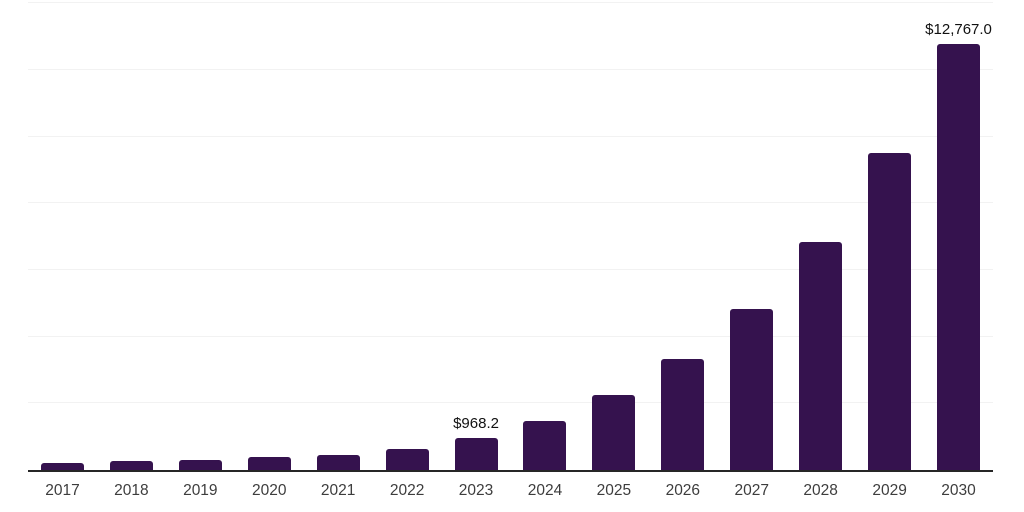 The width and height of the screenshot is (1024, 512). I want to click on bar-2026, so click(683, 414).